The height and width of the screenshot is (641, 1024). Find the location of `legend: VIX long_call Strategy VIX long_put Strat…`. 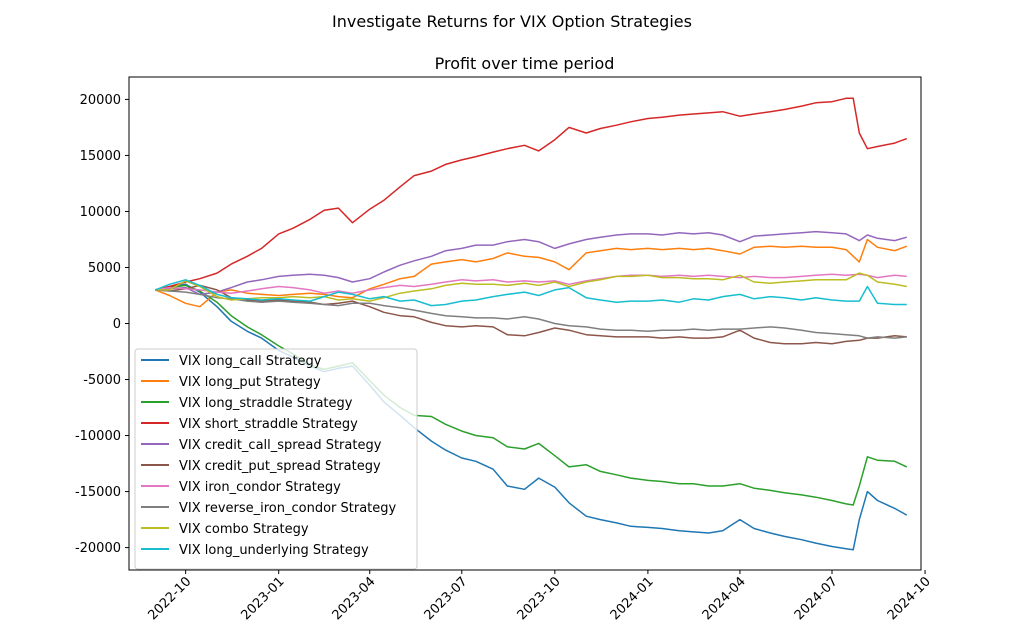

legend: VIX long_call Strategy VIX long_put Strat… is located at coordinates (276, 459).